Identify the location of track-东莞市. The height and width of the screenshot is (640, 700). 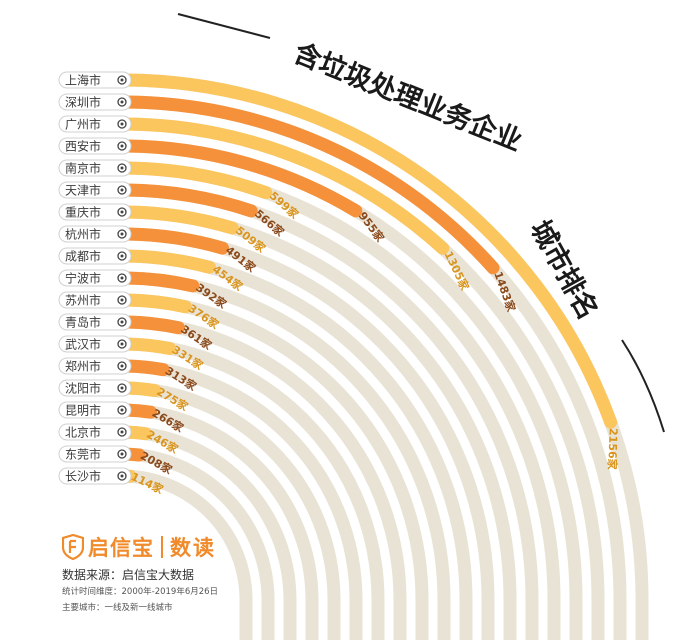
(195, 543).